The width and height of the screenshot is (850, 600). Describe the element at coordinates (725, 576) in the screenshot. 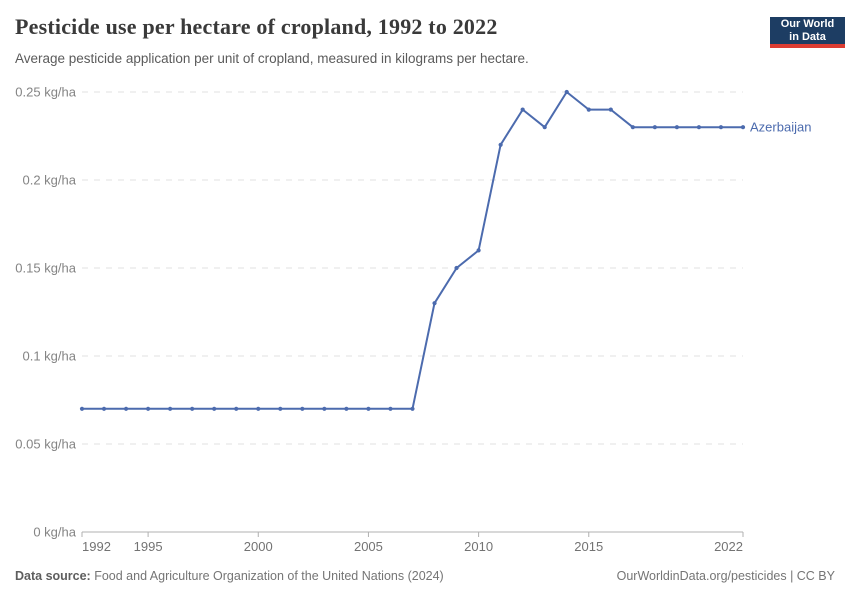

I see `credit-link: OurWorldinData.org/pesticides | CC BY` at that location.